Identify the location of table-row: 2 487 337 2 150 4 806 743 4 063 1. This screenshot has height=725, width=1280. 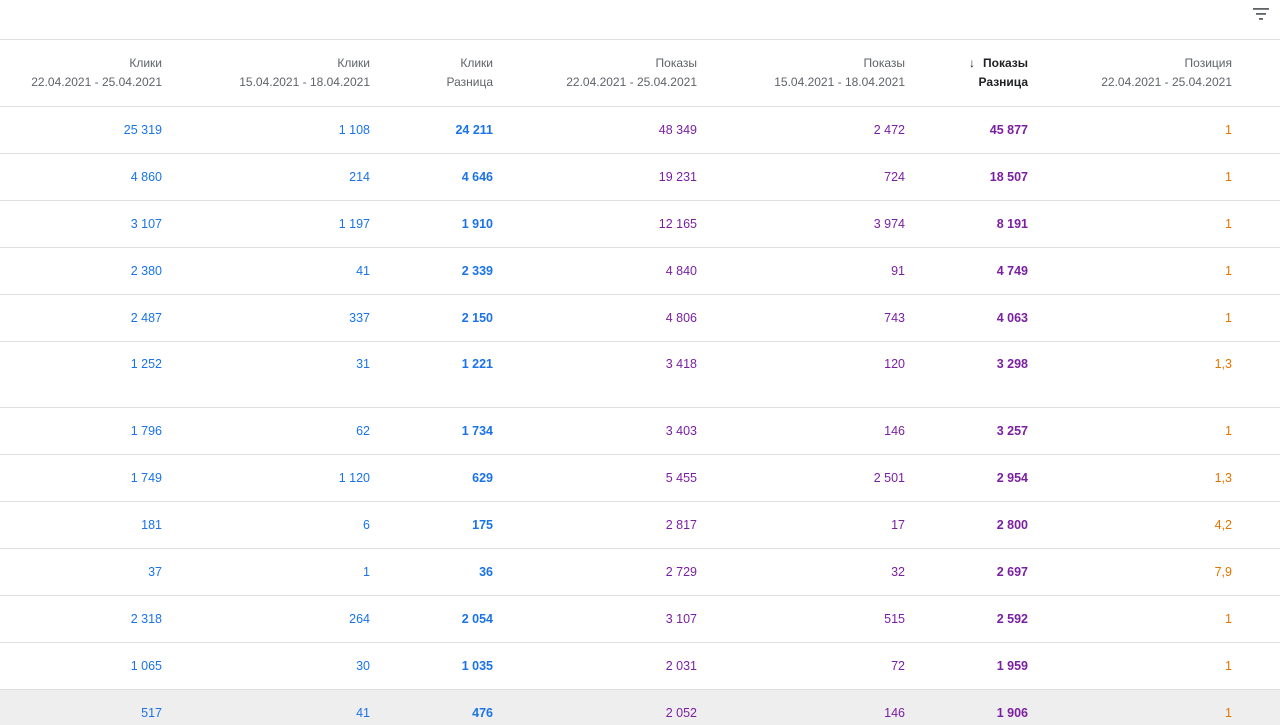
(640, 318).